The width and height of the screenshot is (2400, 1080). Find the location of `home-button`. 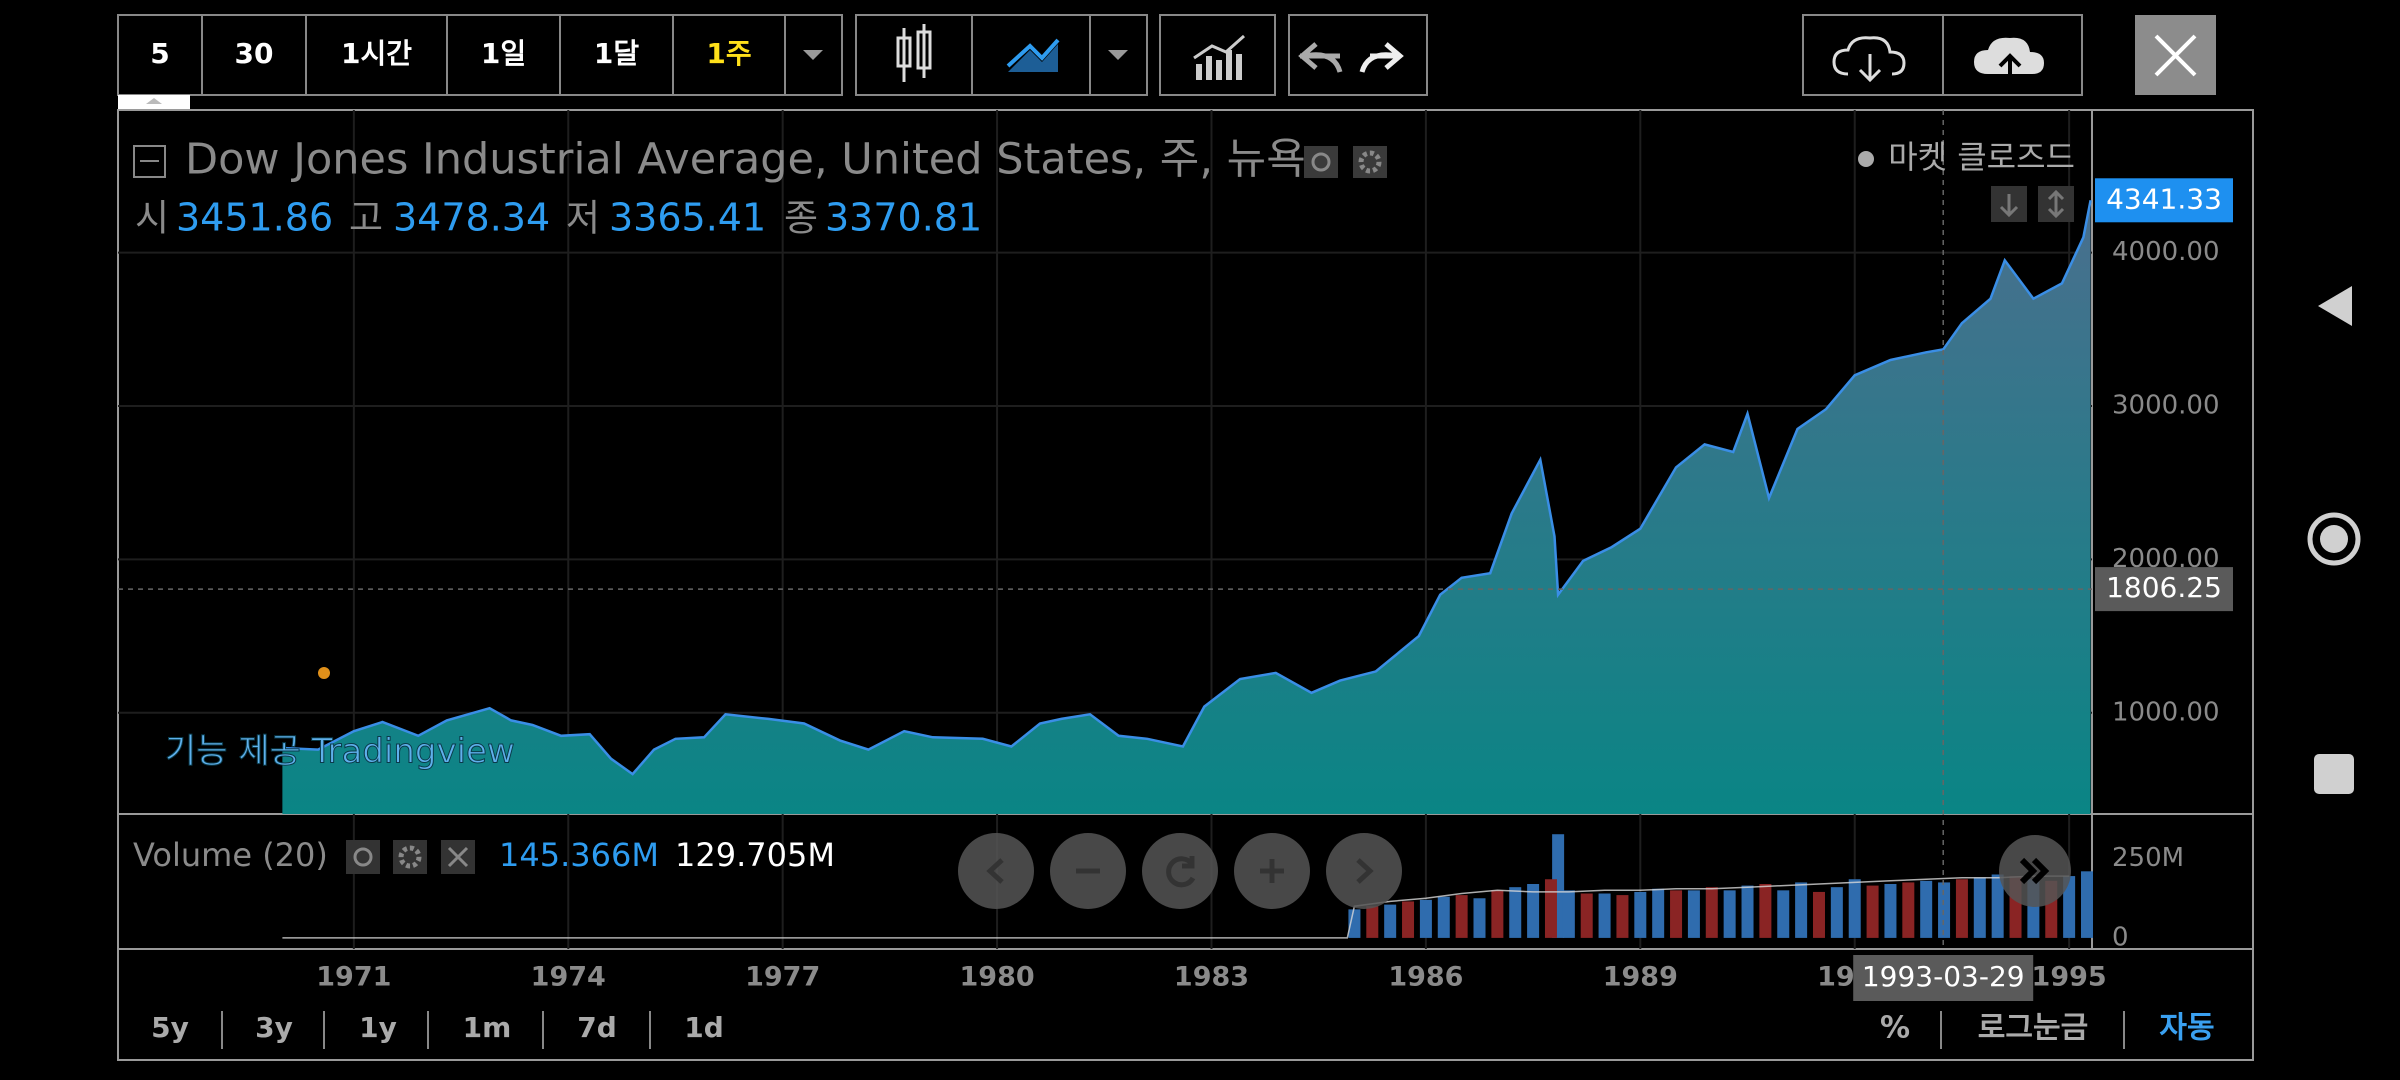

home-button is located at coordinates (2334, 539).